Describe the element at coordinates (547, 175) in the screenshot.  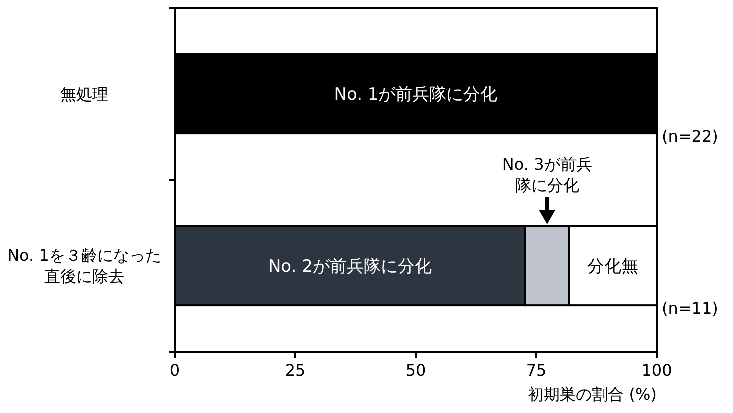
I see `annotation: No. 3が前兵隊に分化` at that location.